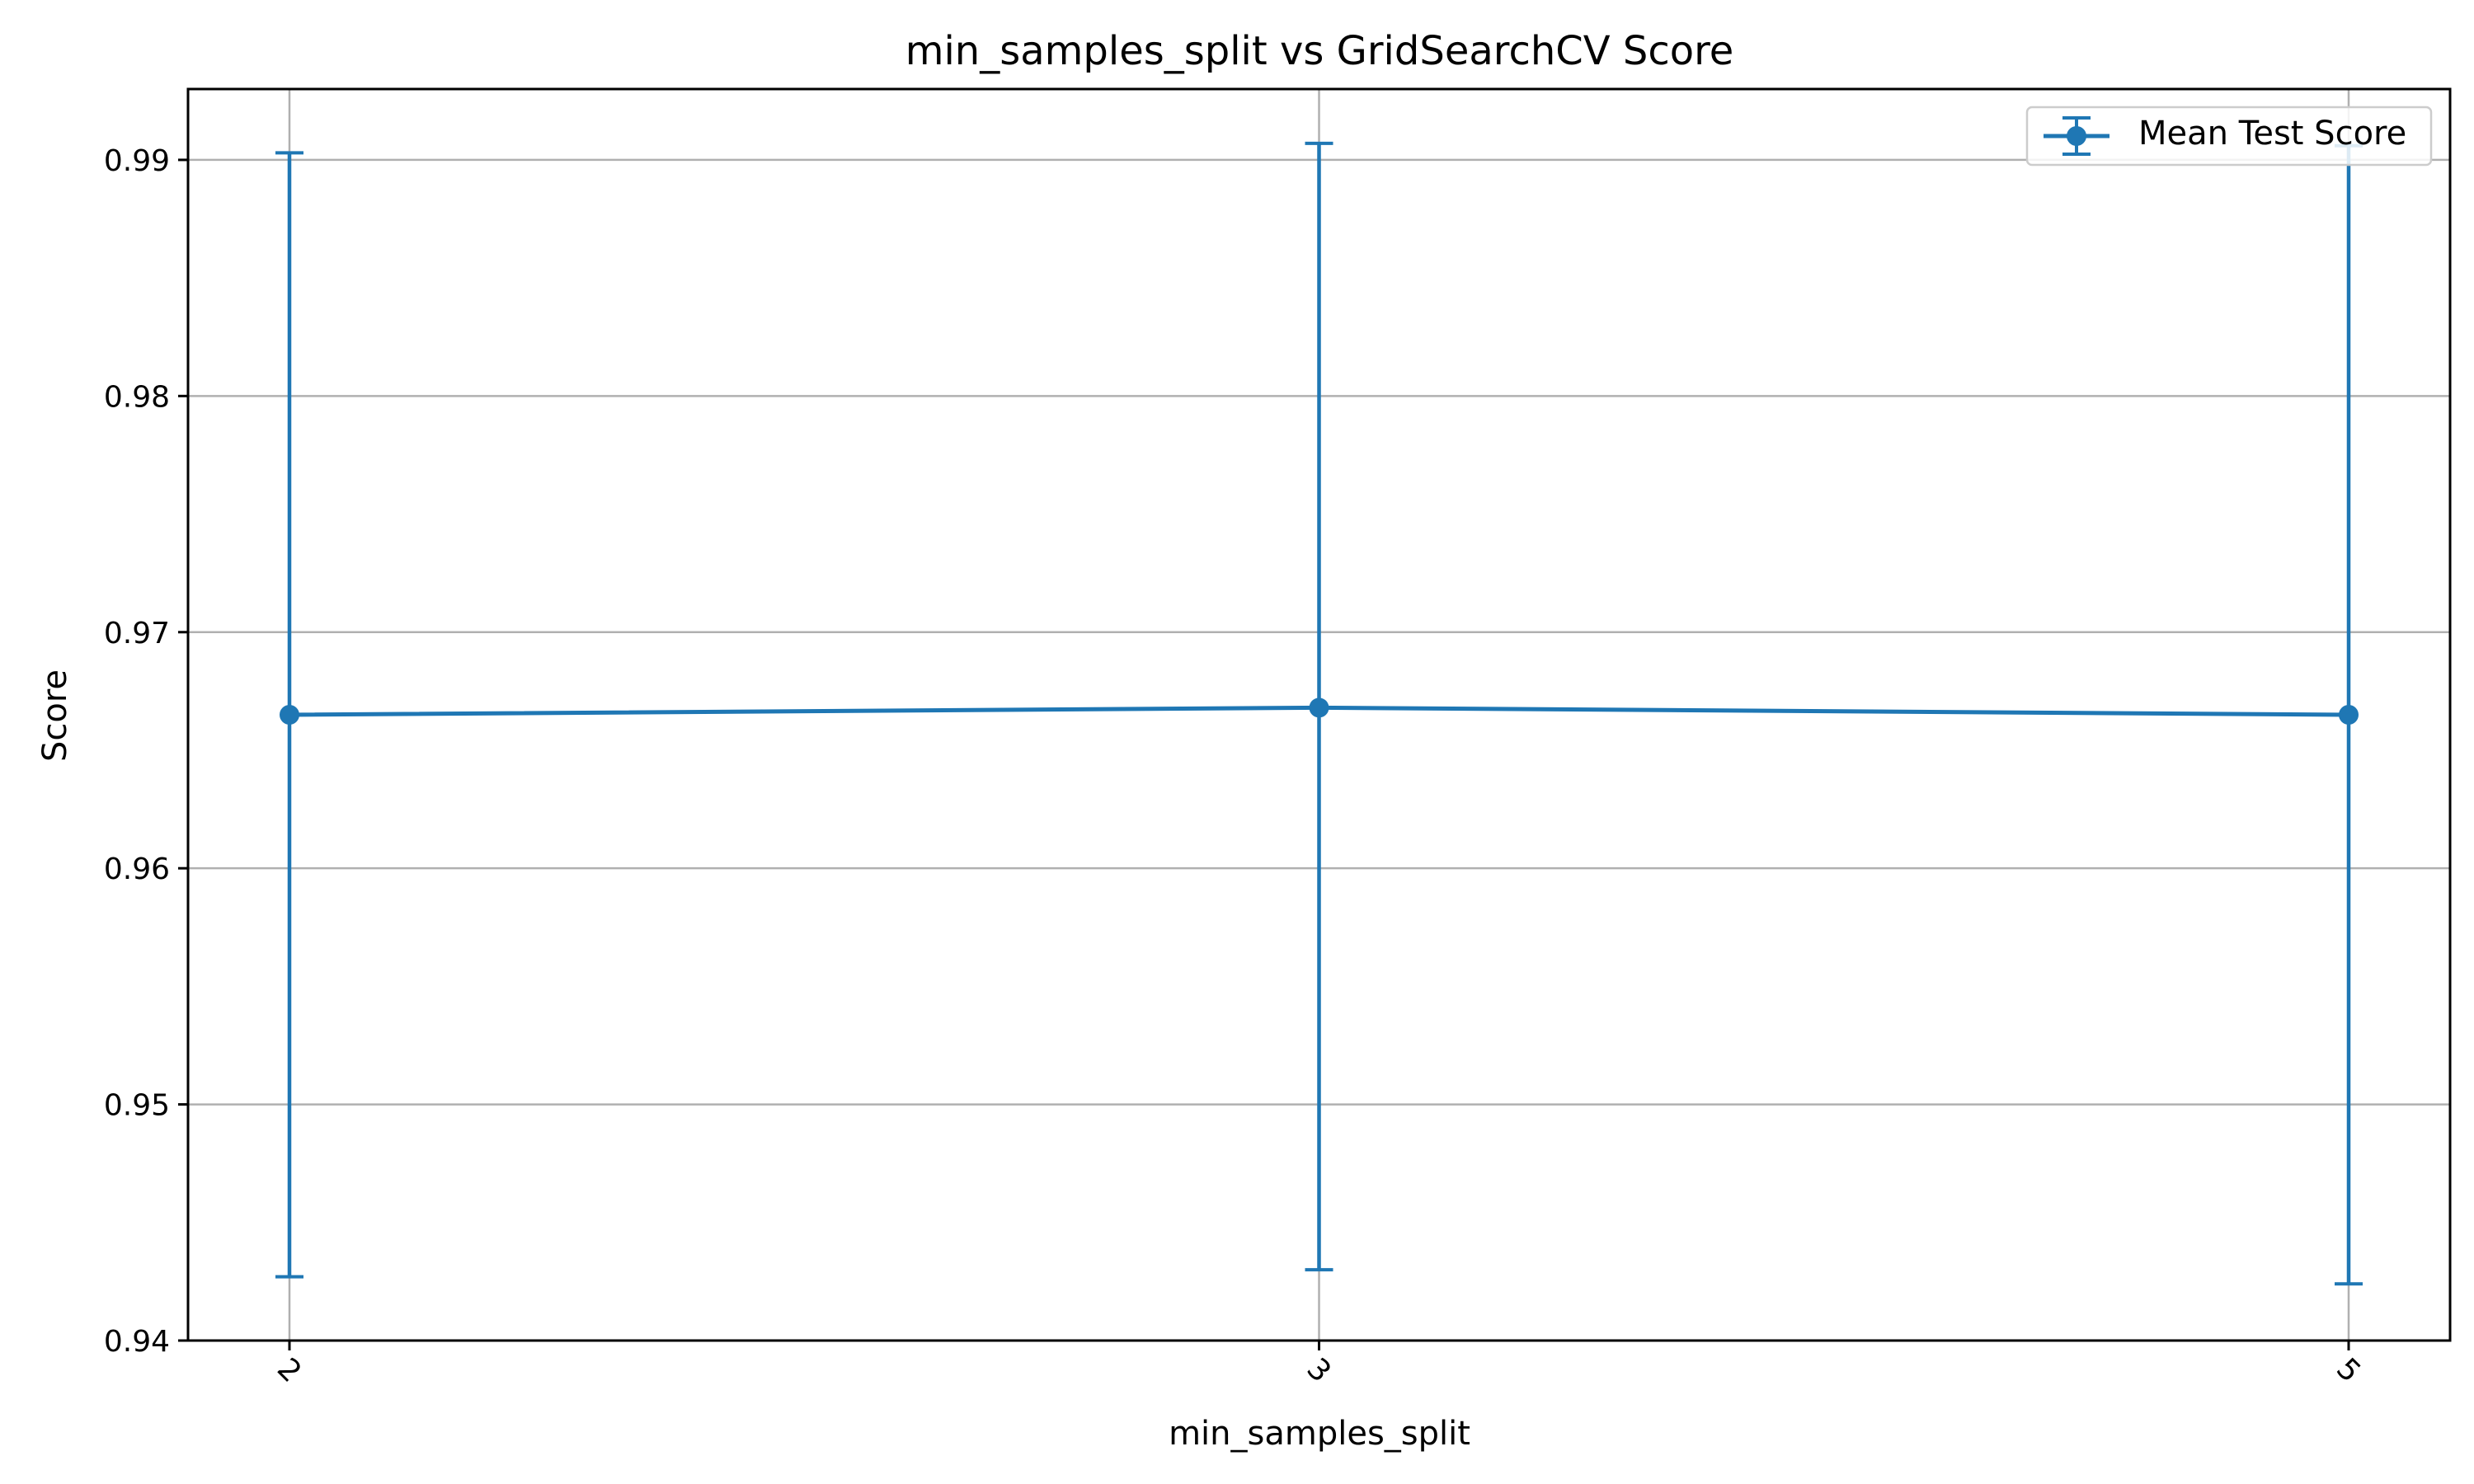 This screenshot has width=2474, height=1484. I want to click on y-tick-label: 0.97, so click(137, 633).